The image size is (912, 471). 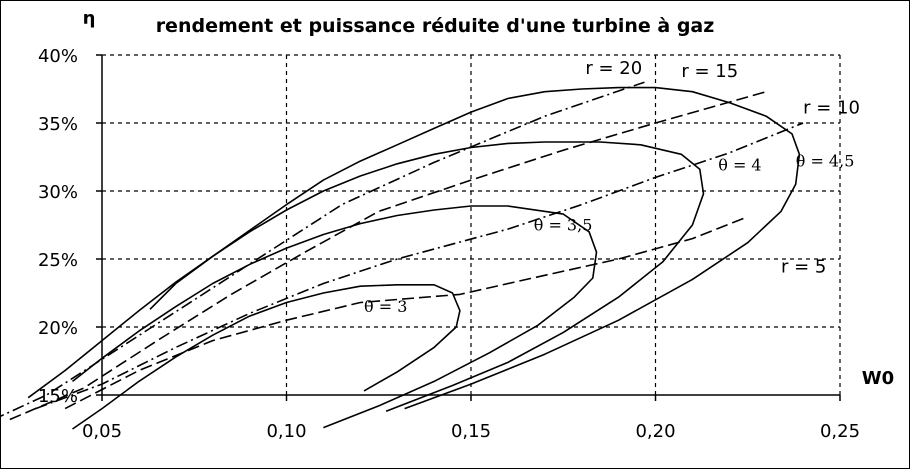 What do you see at coordinates (471, 431) in the screenshot?
I see `x-tick-label: 0,15` at bounding box center [471, 431].